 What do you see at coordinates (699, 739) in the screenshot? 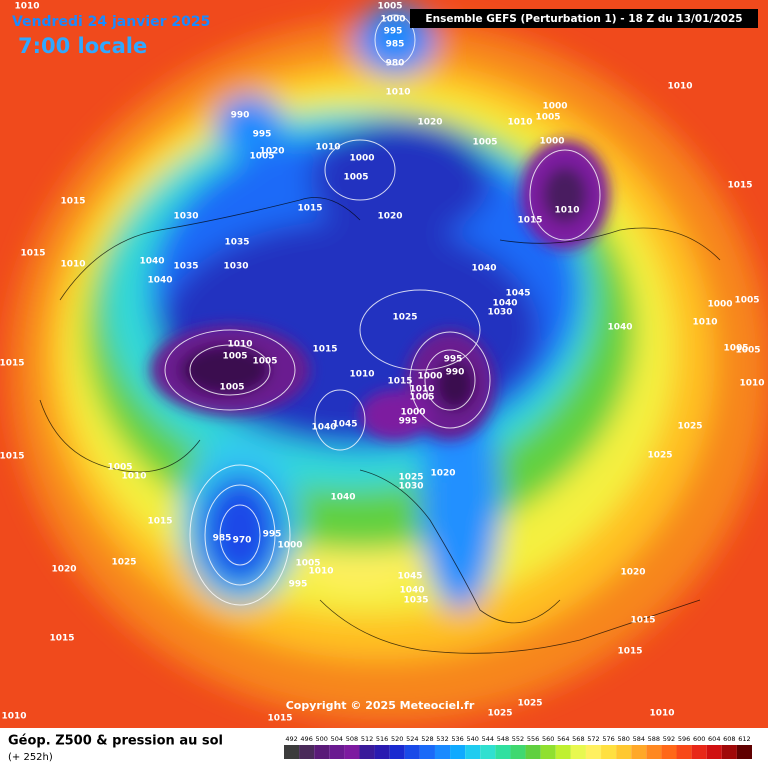
I see `colorbar-label: 600` at bounding box center [699, 739].